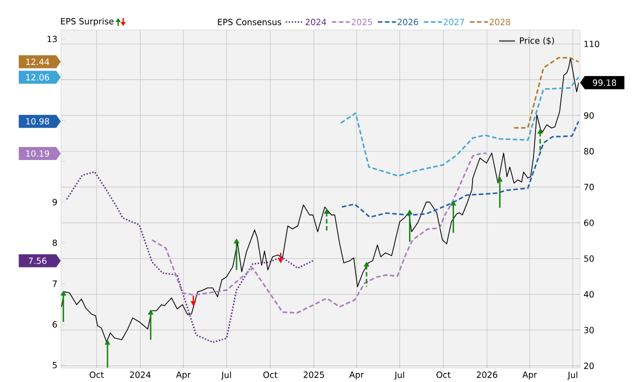 This screenshot has height=382, width=640. I want to click on legend-label: 2024, so click(316, 22).